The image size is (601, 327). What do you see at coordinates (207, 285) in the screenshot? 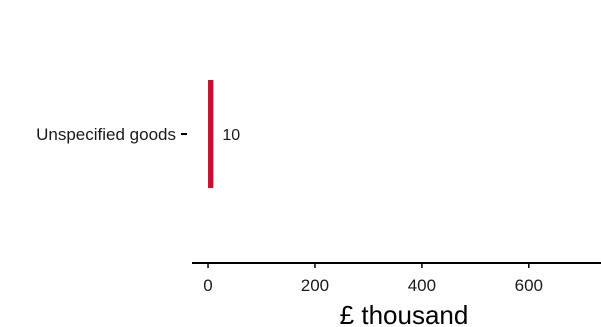
I see `x-tick-label: 0` at bounding box center [207, 285].